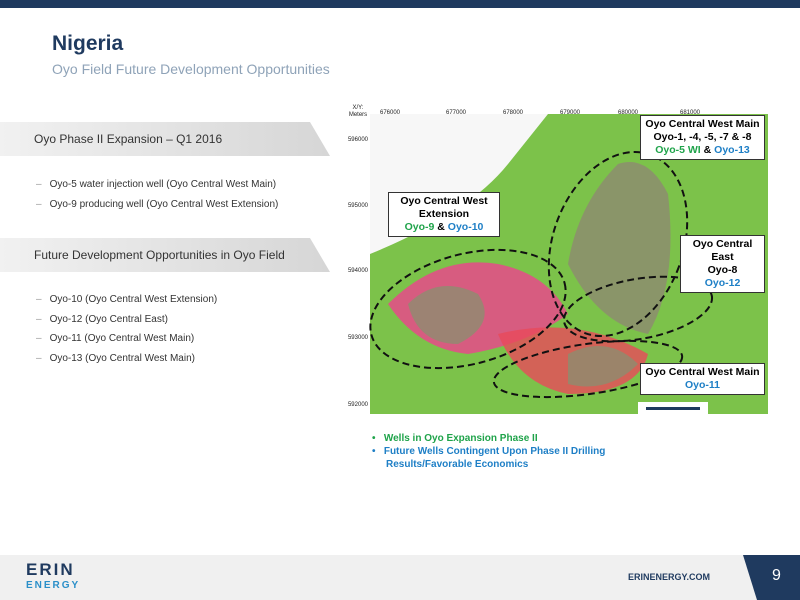 The image size is (800, 600). I want to click on map-label: 680000, so click(628, 113).